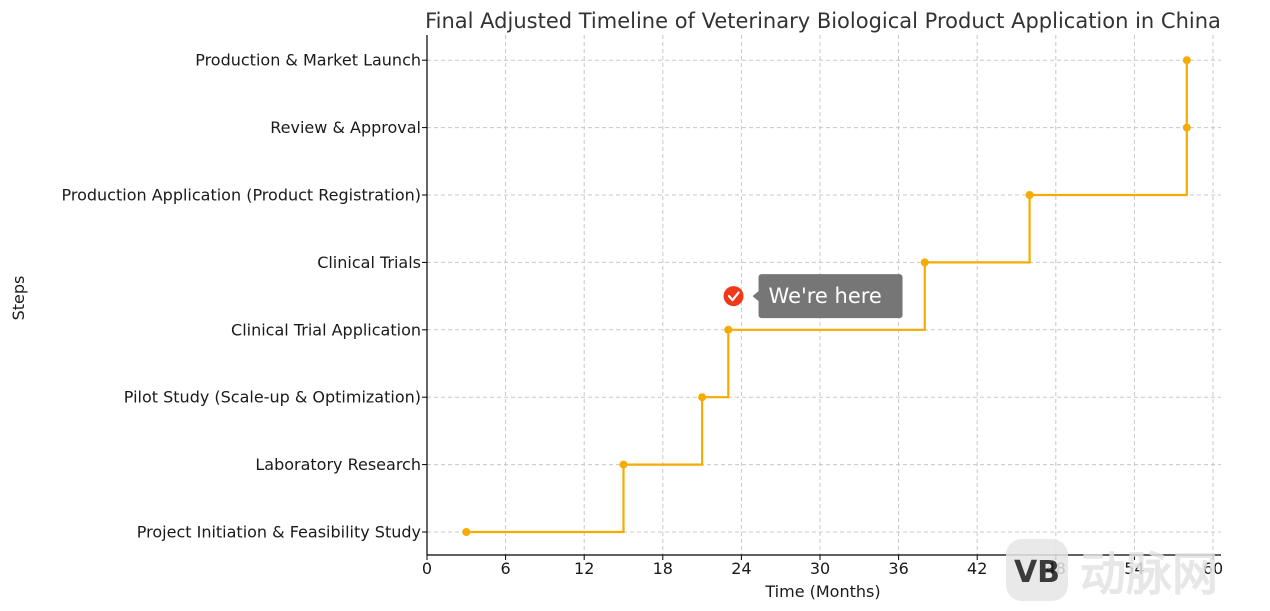 This screenshot has height=611, width=1270. What do you see at coordinates (369, 262) in the screenshot?
I see `y-tick-label: Clinical Trials` at bounding box center [369, 262].